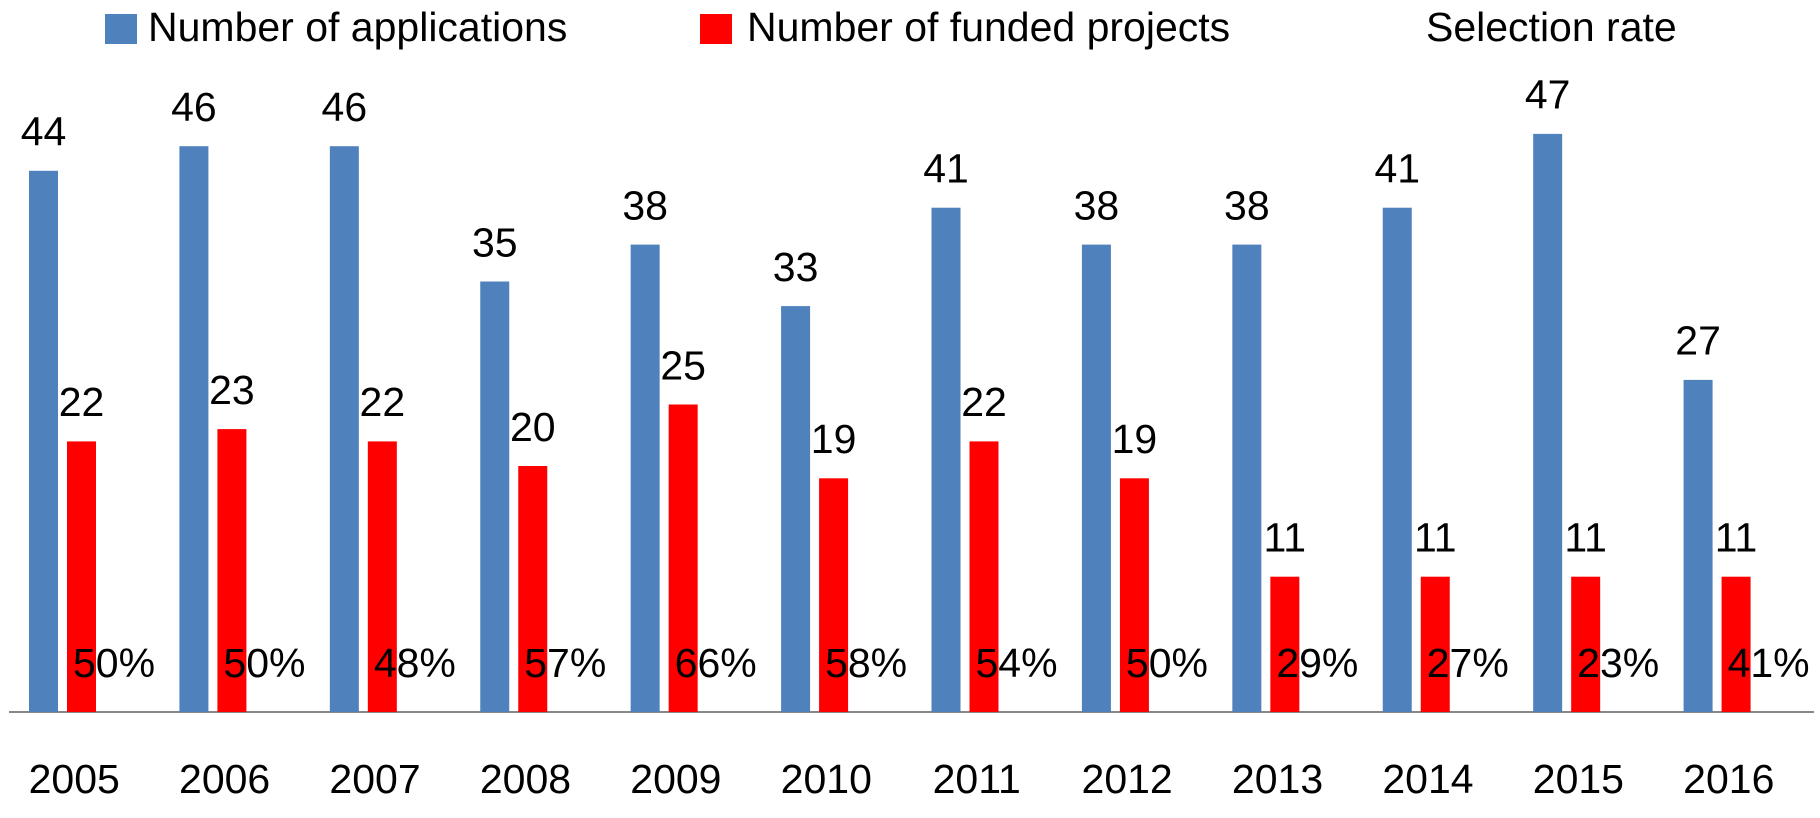  Describe the element at coordinates (1277, 779) in the screenshot. I see `x-tick-label: 2013` at that location.